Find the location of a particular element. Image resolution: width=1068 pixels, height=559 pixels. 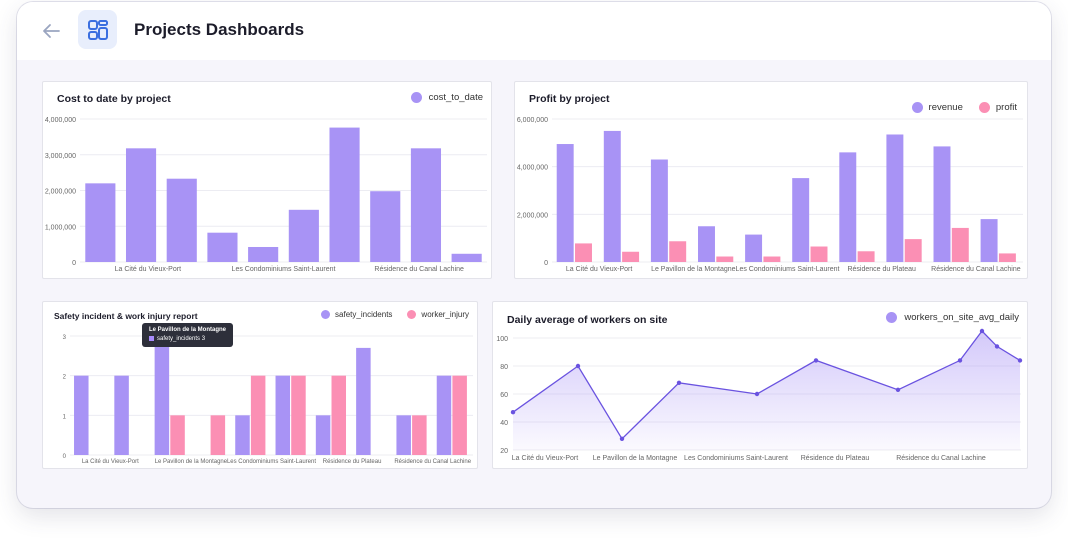

y-tick-label: 3,000,000 is located at coordinates (60, 156).